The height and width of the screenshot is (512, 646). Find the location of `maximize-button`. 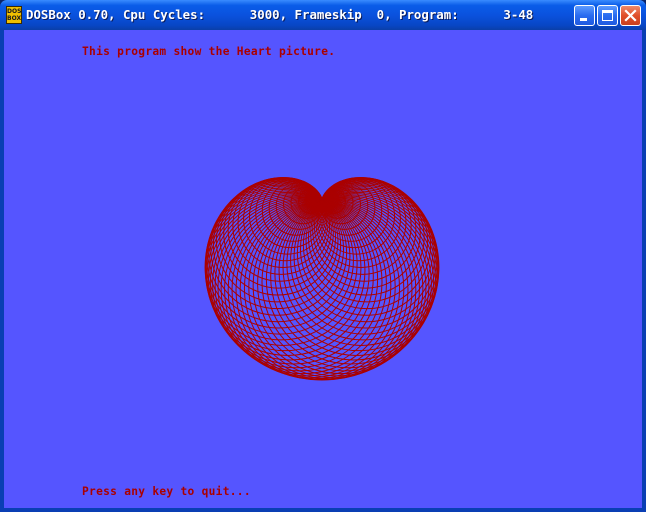

maximize-button is located at coordinates (607, 15).